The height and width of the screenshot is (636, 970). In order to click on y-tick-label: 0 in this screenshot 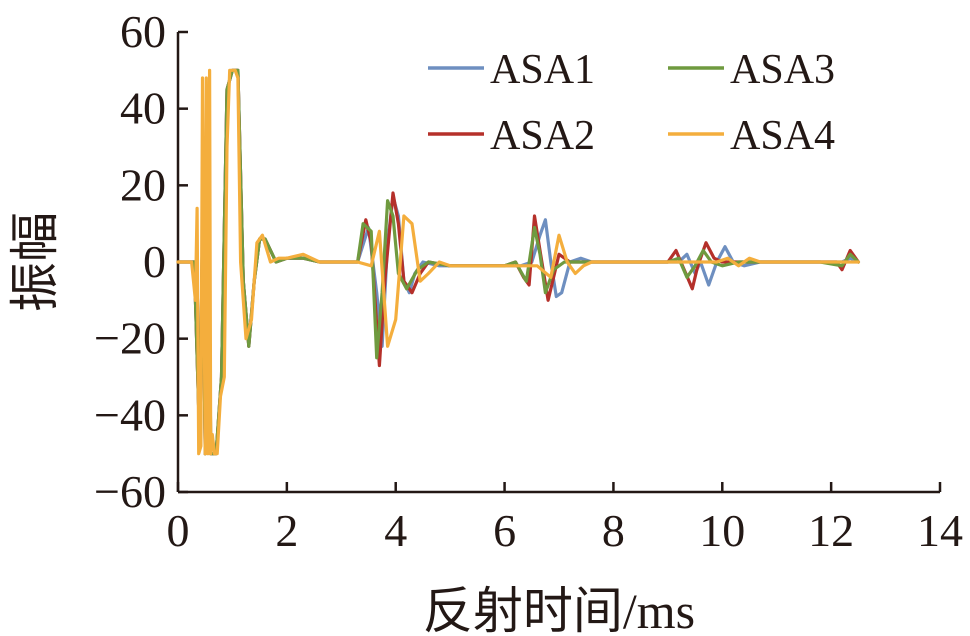, I will do `click(154, 261)`.